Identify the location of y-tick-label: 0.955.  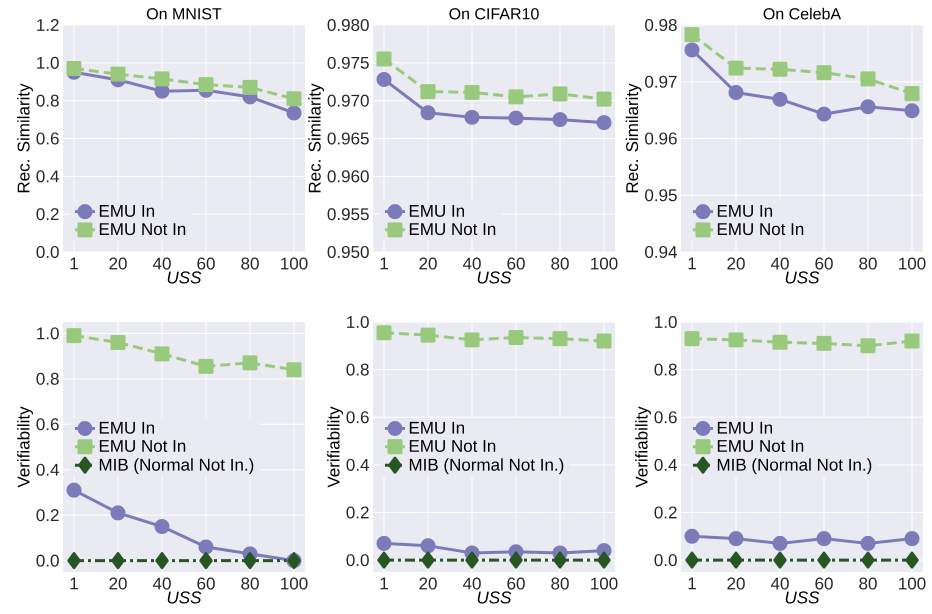
(348, 214).